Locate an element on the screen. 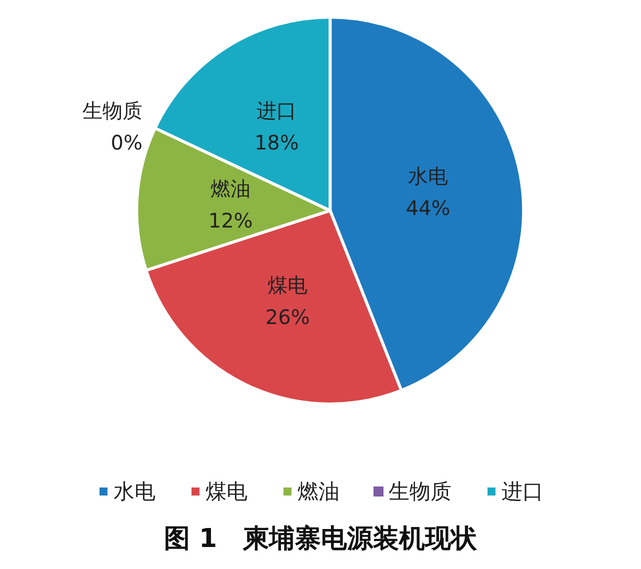  category-label: 生物质 is located at coordinates (112, 110).